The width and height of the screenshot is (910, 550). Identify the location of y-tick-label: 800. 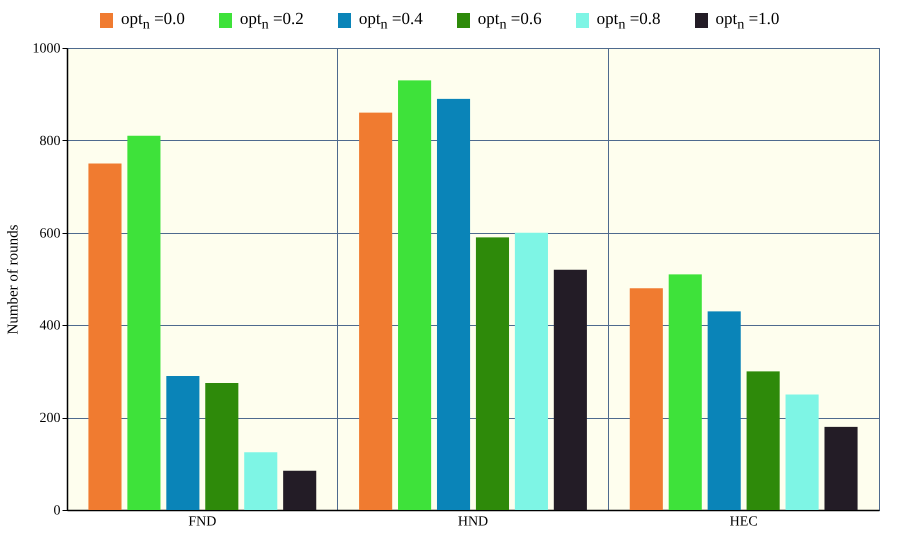
(50, 141).